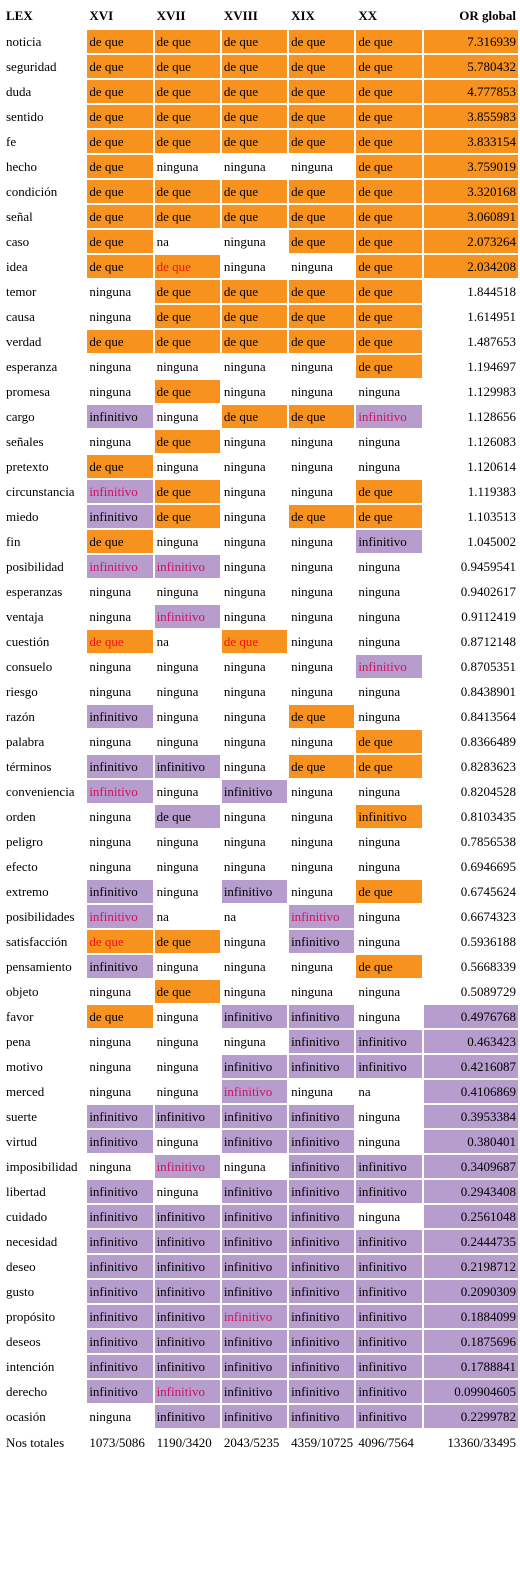 The image size is (520, 1574). Describe the element at coordinates (470, 1116) in the screenshot. I see `or-global-cell: 0.3953384` at that location.